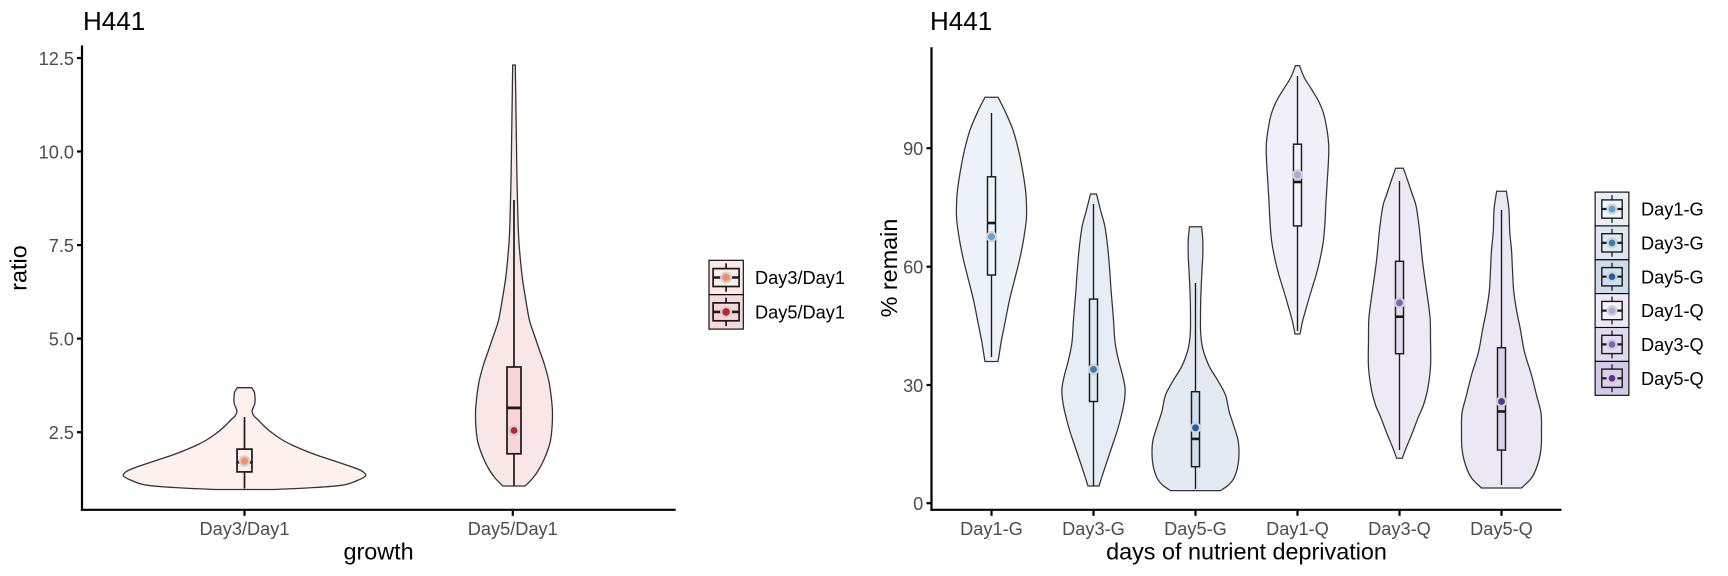 This screenshot has width=1728, height=576. What do you see at coordinates (19, 268) in the screenshot?
I see `svg-text: ratio` at bounding box center [19, 268].